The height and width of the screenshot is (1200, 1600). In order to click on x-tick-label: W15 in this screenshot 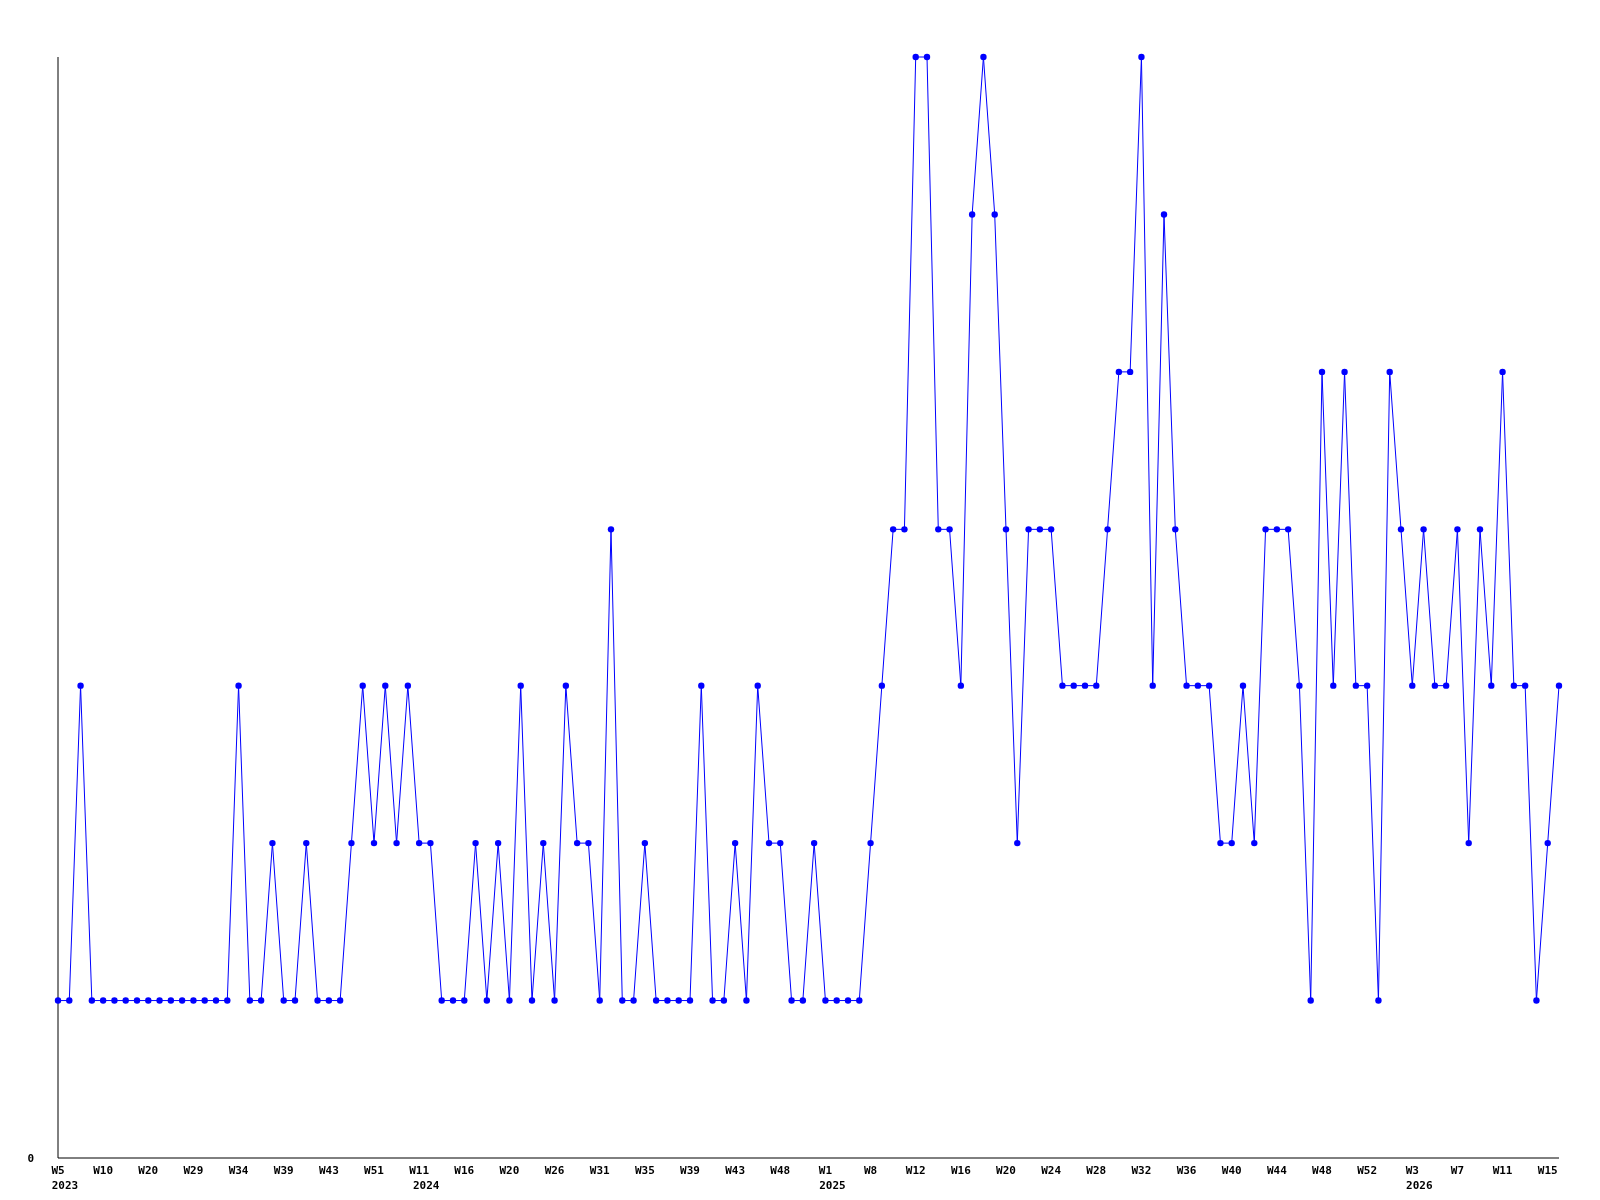, I will do `click(1547, 1170)`.